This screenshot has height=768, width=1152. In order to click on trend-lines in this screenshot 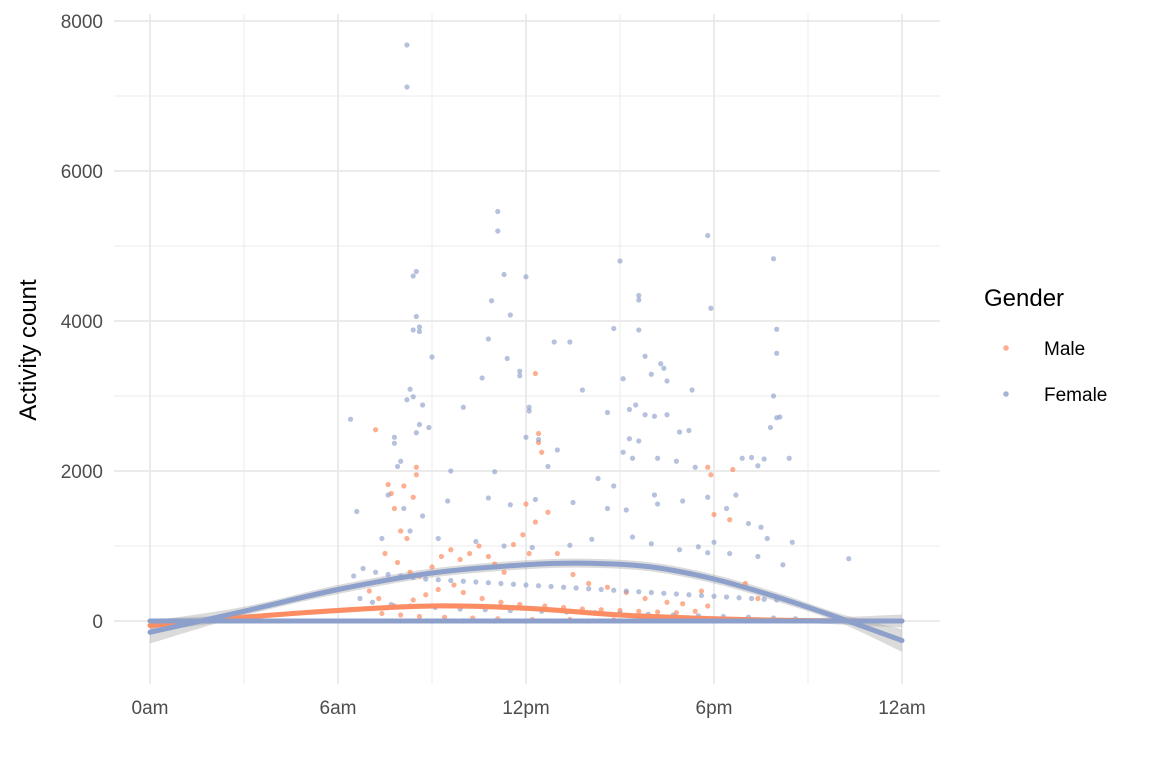, I will do `click(526, 601)`.